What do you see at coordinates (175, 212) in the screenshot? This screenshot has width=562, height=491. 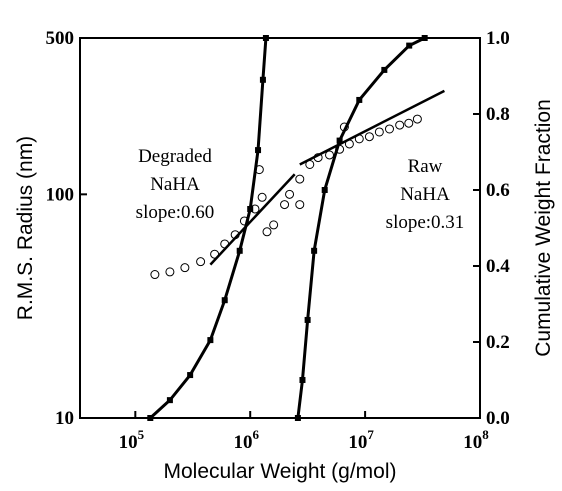 I see `annotation: slope:0.60` at bounding box center [175, 212].